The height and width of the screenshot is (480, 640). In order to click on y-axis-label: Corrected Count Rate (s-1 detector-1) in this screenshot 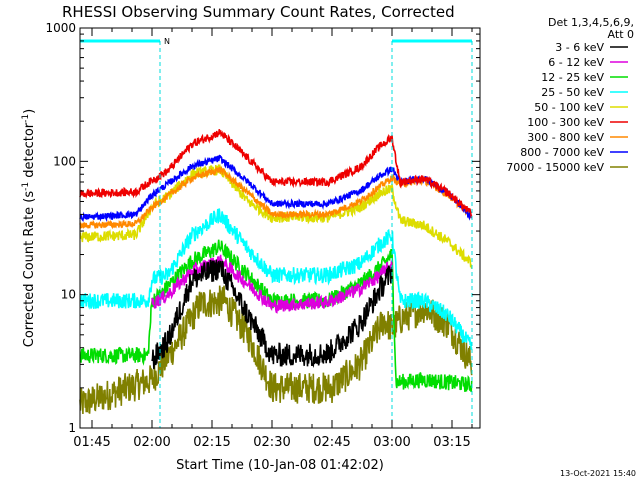, I will do `click(29, 228)`.